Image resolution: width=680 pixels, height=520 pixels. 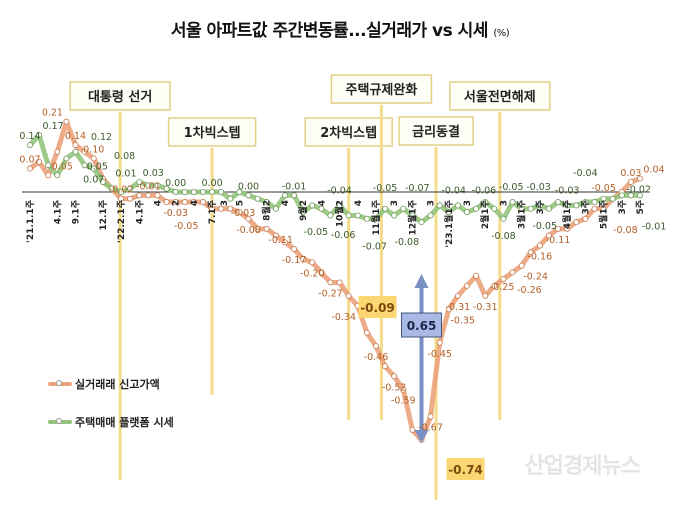 What do you see at coordinates (103, 215) in the screenshot?
I see `x-tick-label: 12.1주` at bounding box center [103, 215].